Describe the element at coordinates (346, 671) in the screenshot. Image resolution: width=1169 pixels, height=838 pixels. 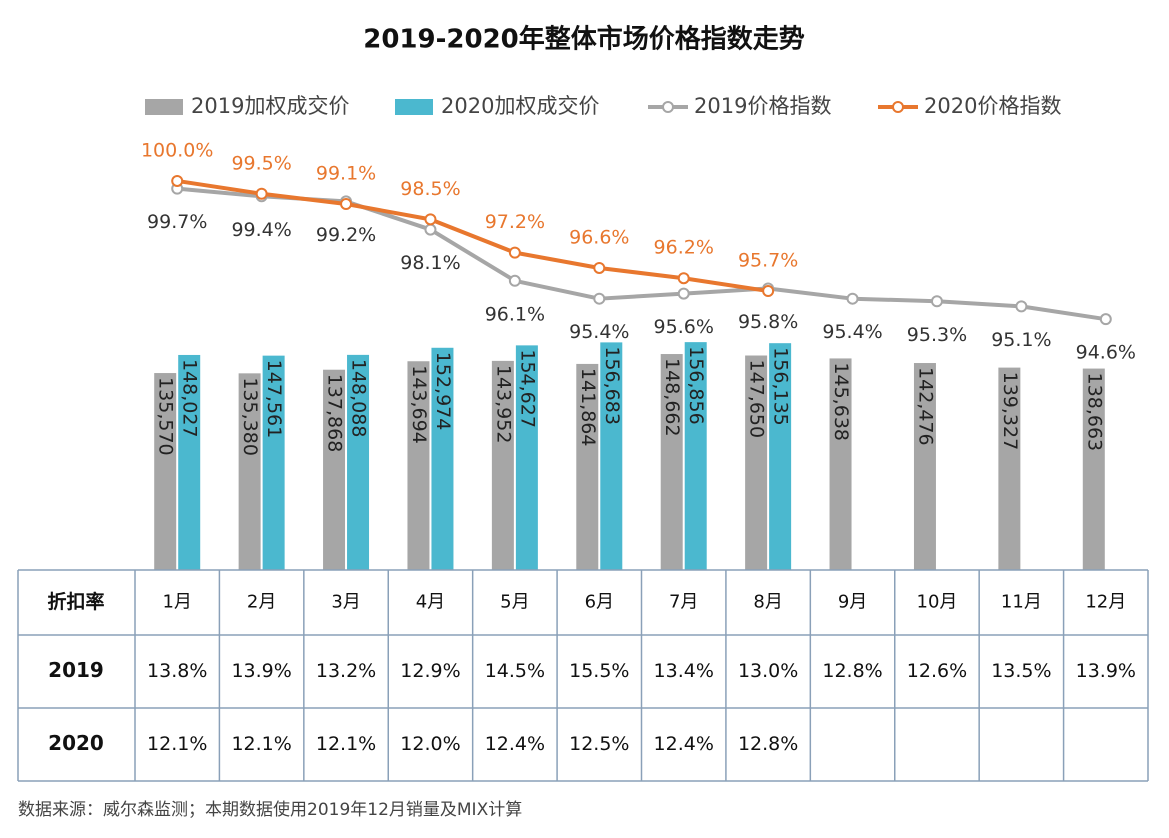
I see `table-cell: 13.2%` at that location.